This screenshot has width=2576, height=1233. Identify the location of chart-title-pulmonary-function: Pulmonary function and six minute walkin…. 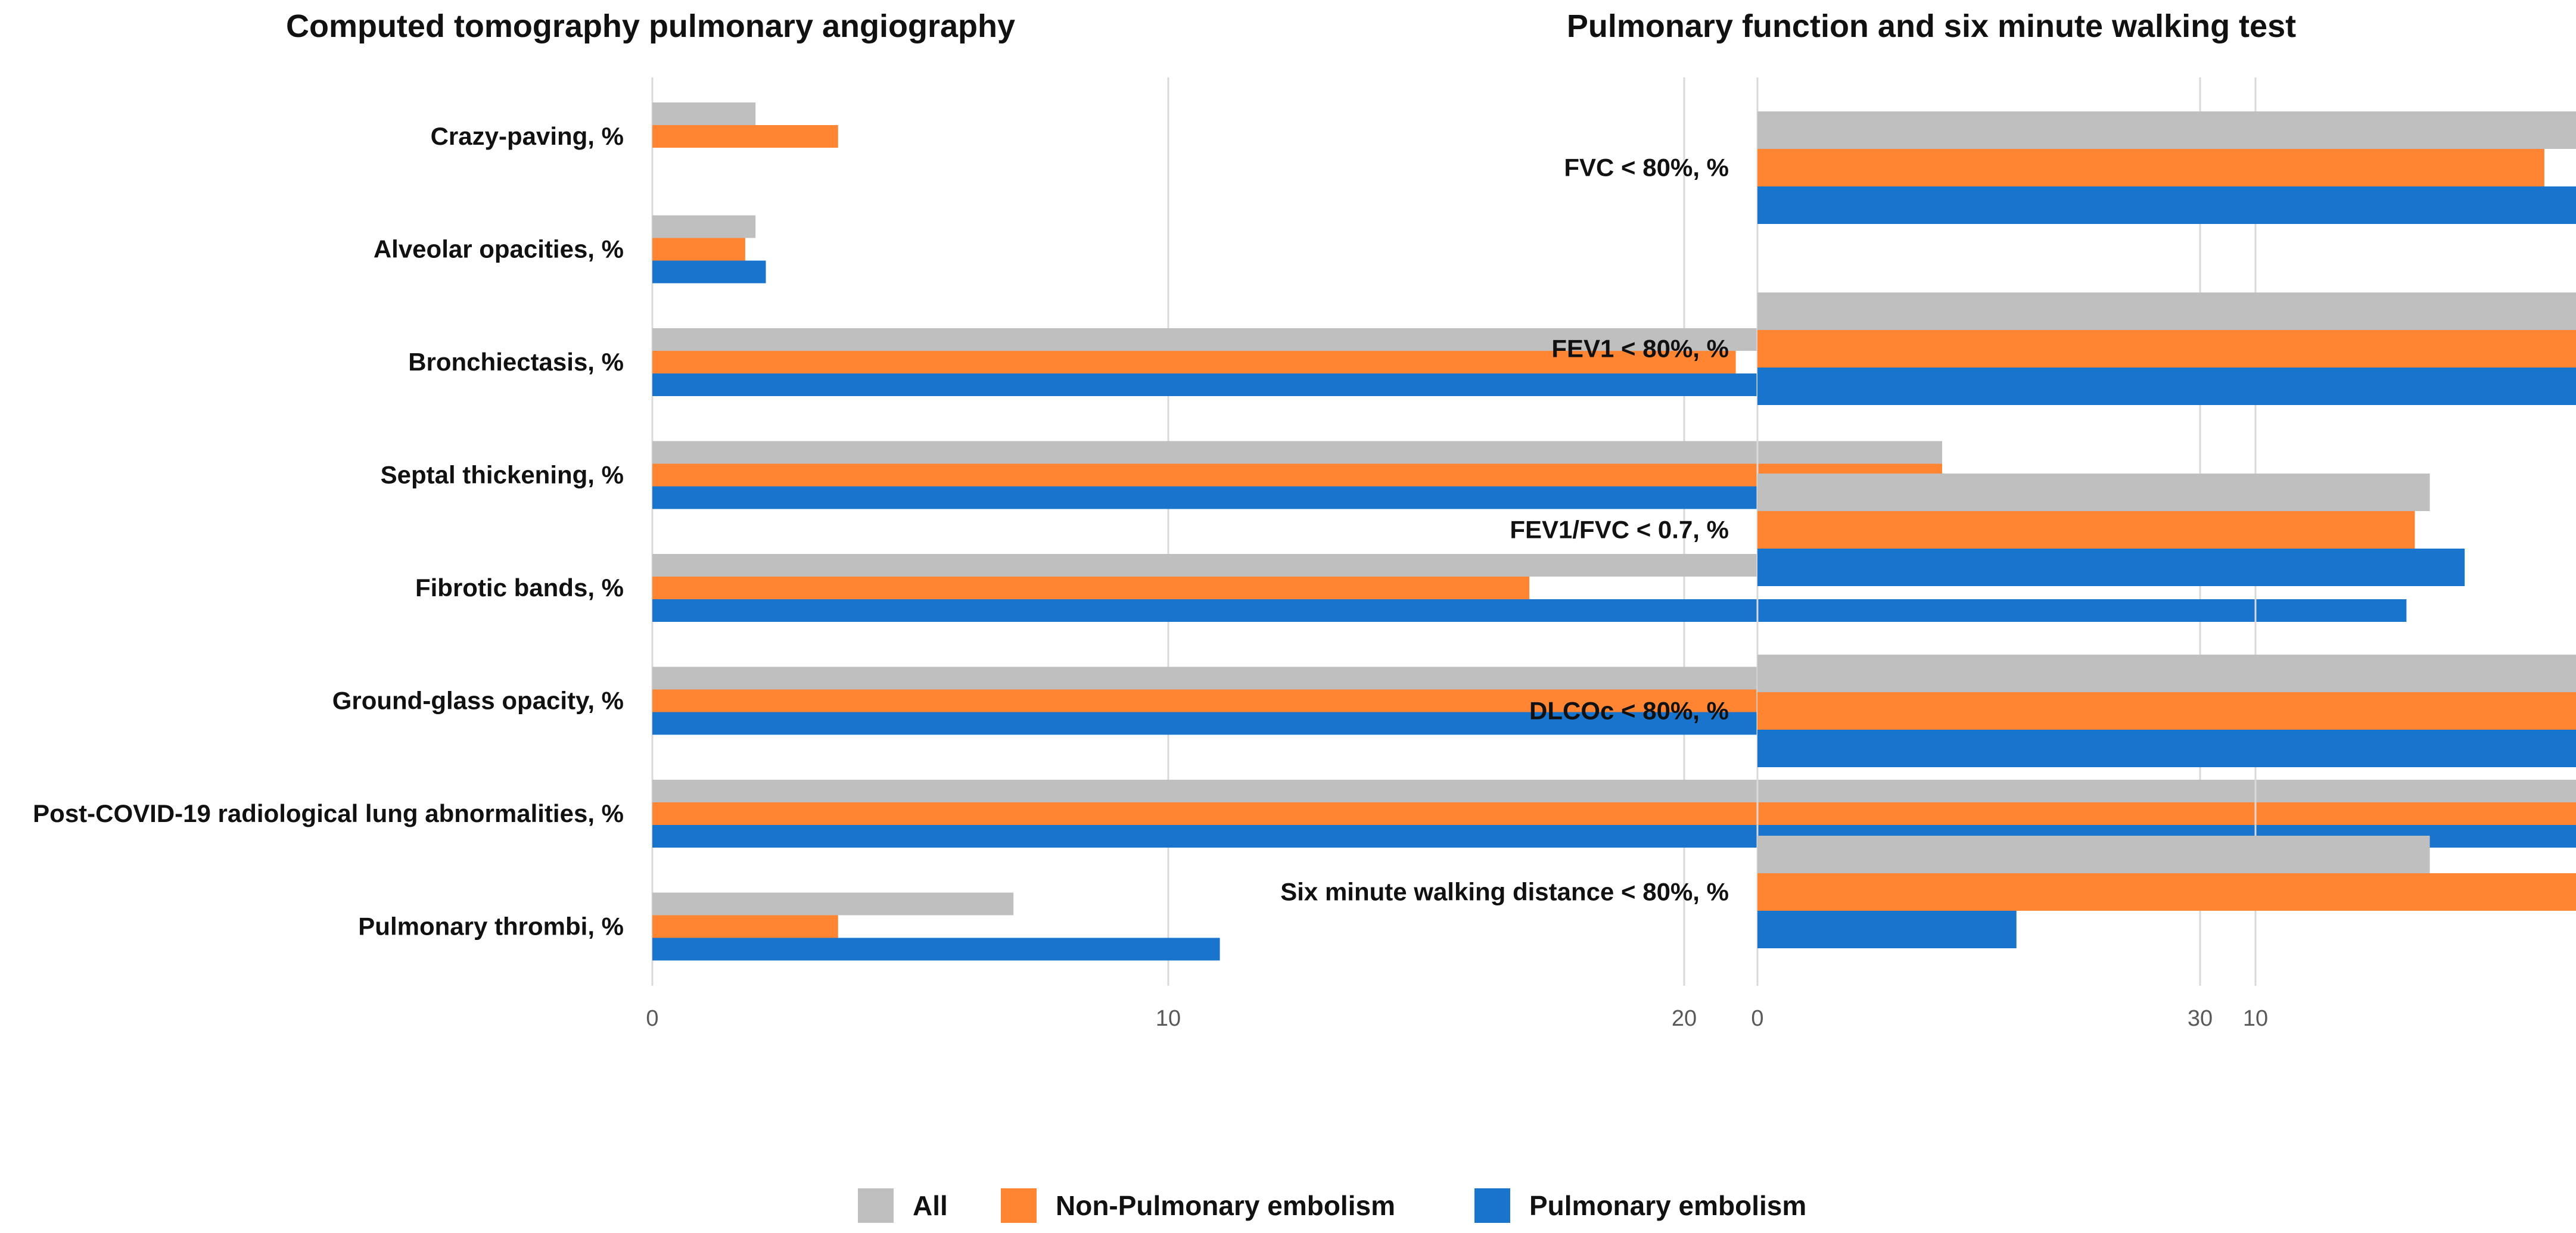
(1931, 26).